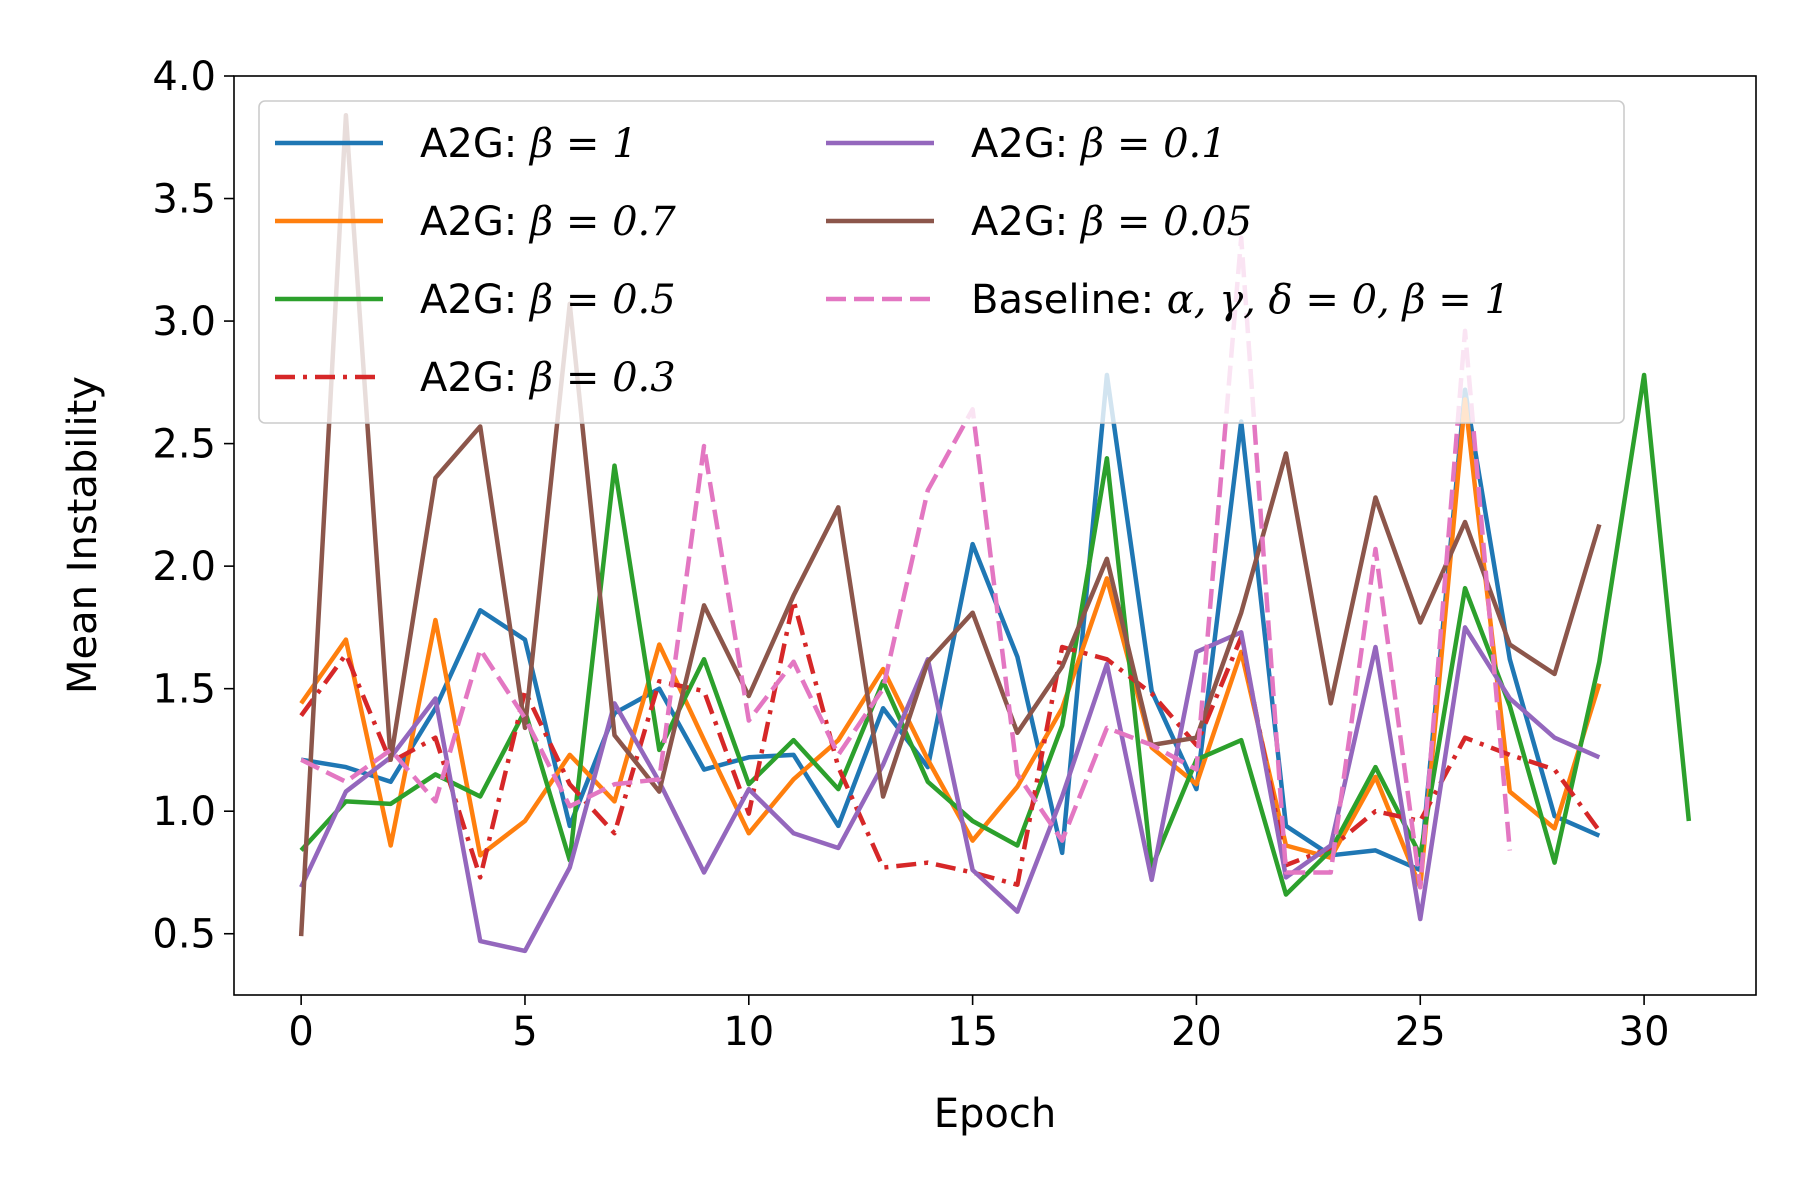 The width and height of the screenshot is (1800, 1200). I want to click on y-axis-label: Mean Instability, so click(83, 535).